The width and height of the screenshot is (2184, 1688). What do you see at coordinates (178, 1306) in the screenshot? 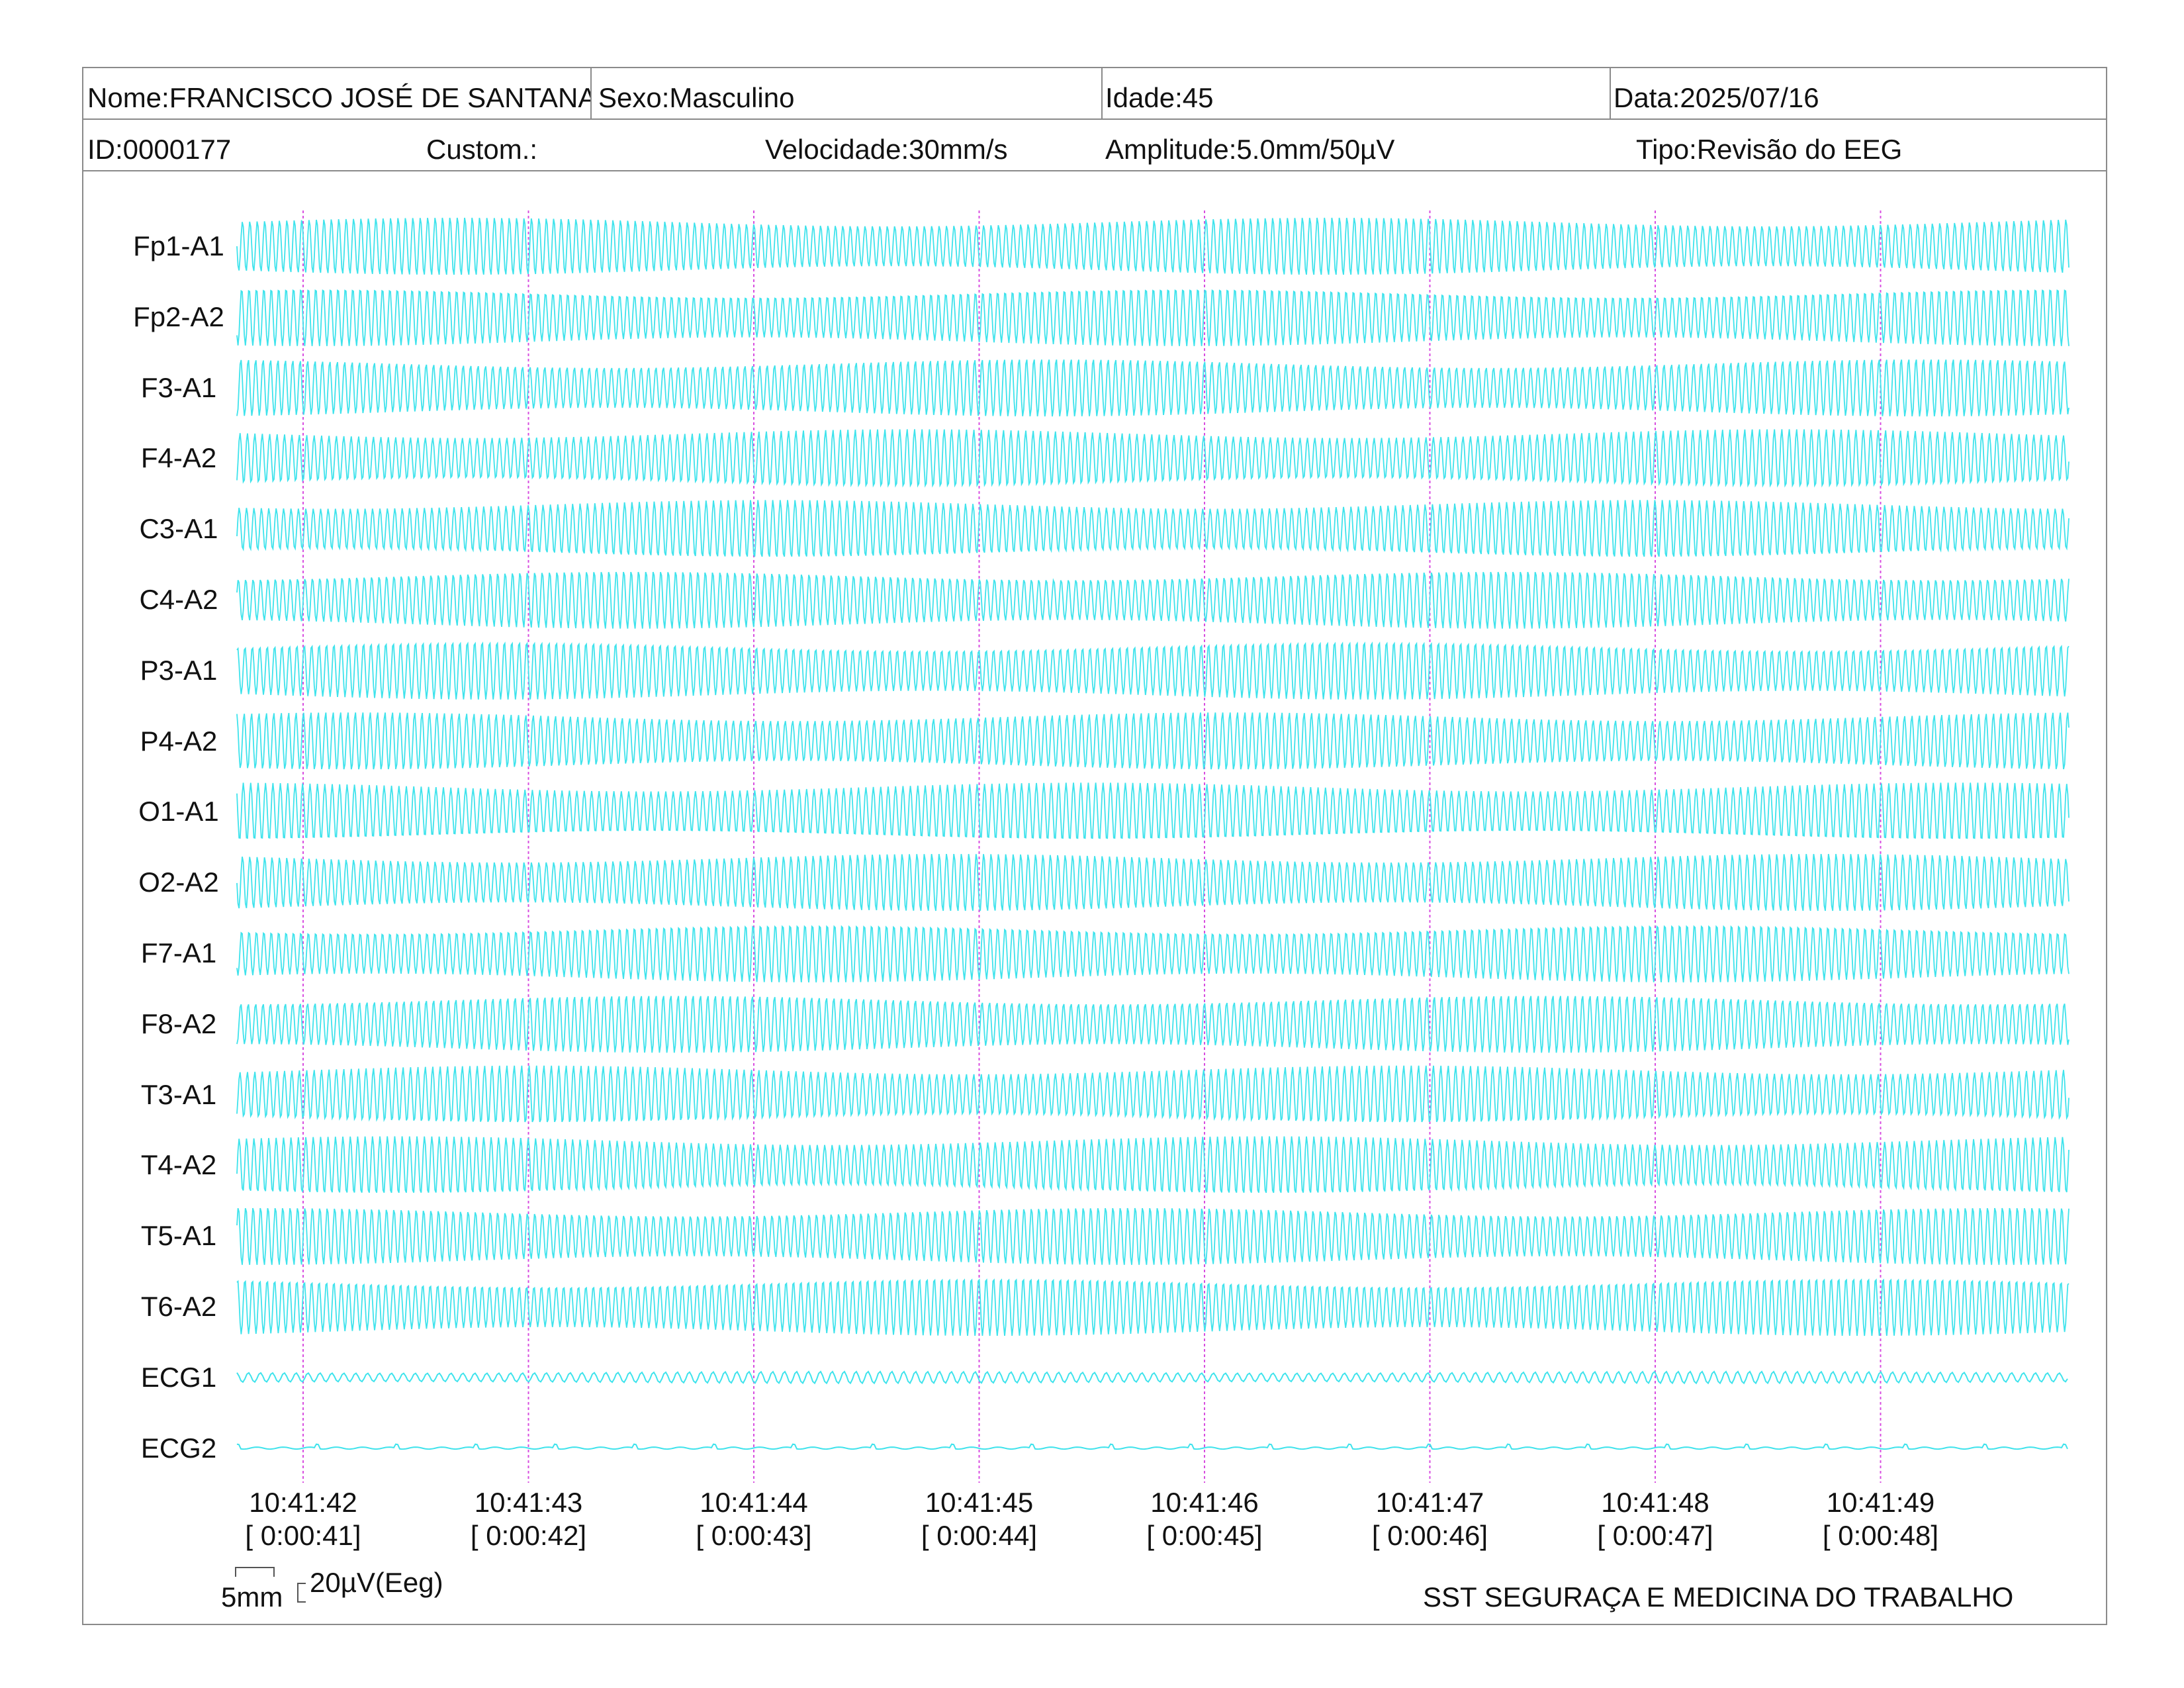
I see `channel-label-t6-a2: T6-A2` at bounding box center [178, 1306].